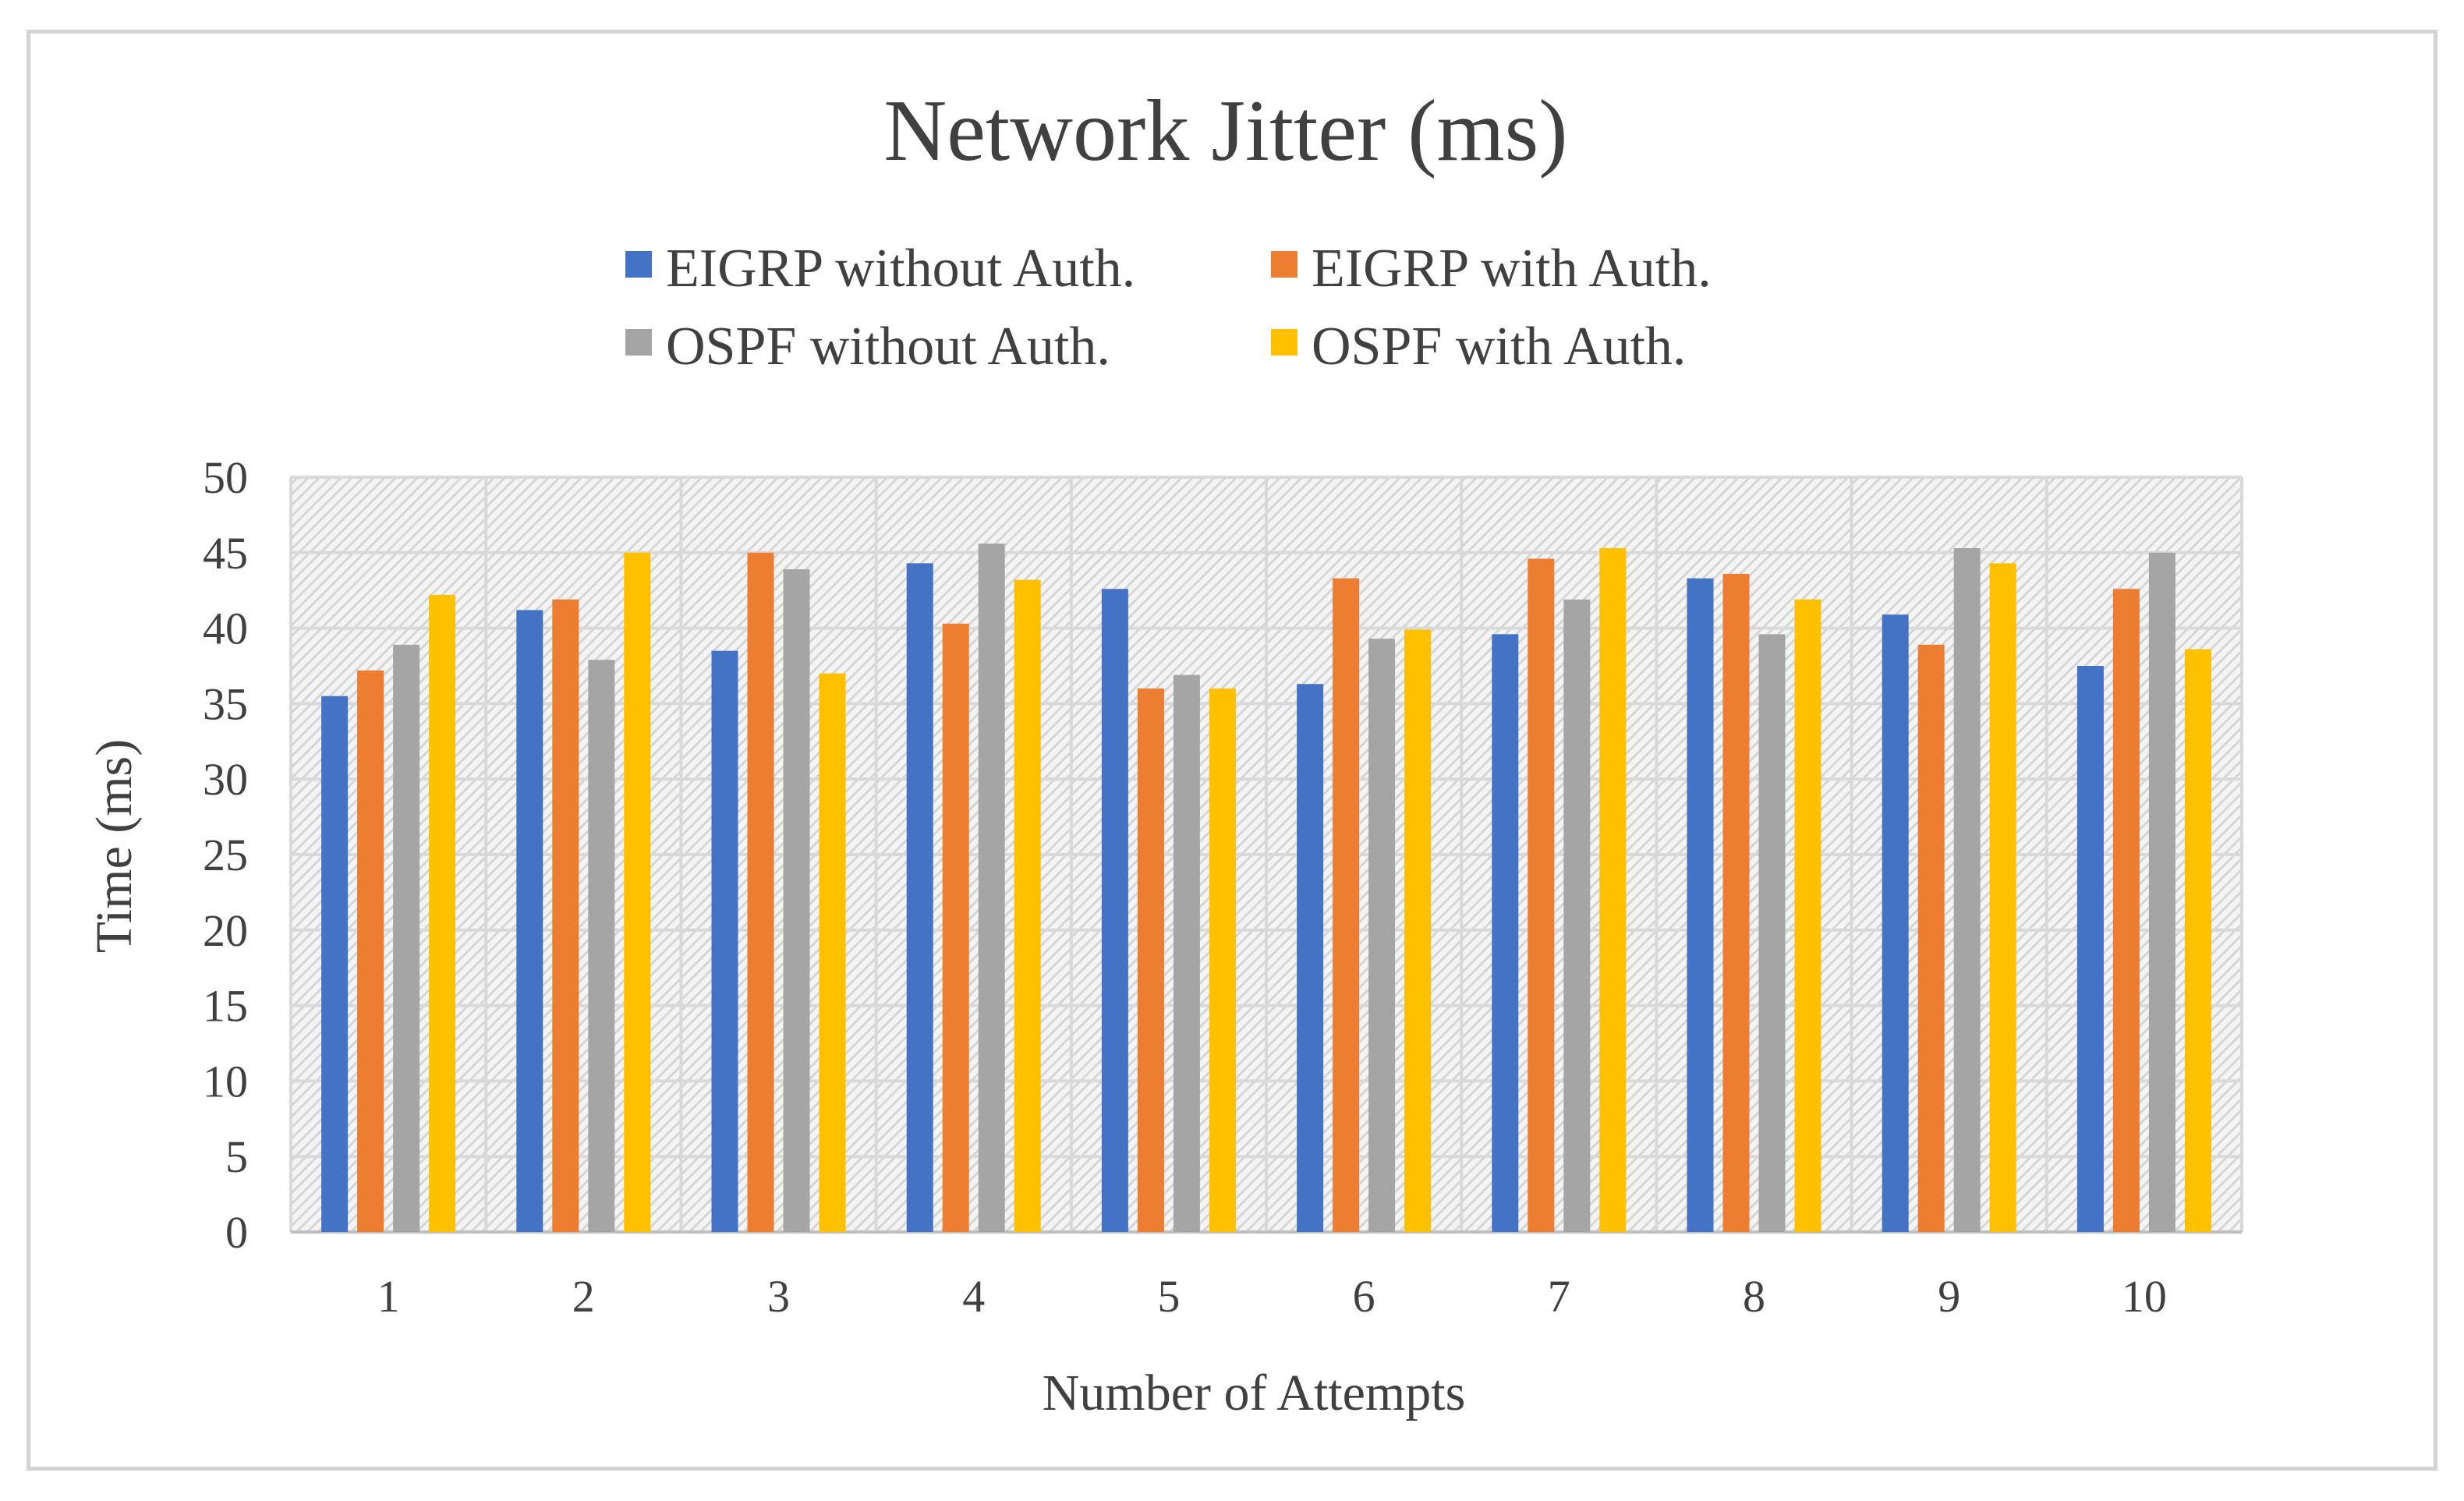 The height and width of the screenshot is (1501, 2464). I want to click on chart-title: Network Jitter (ms), so click(1225, 131).